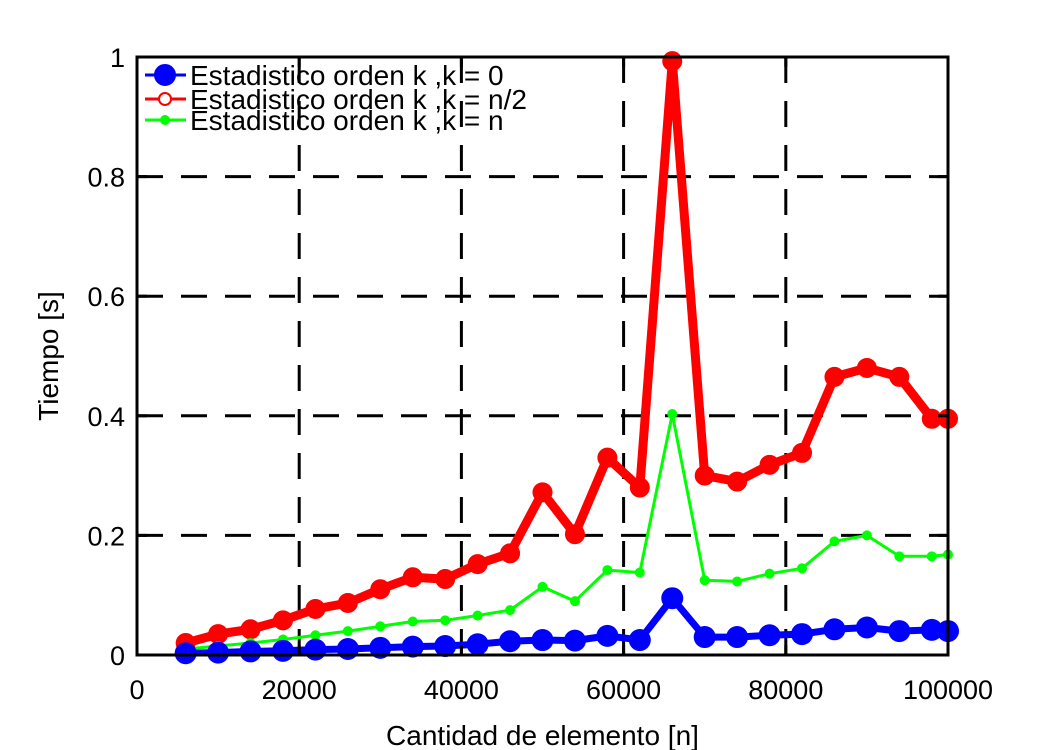 This screenshot has width=1050, height=750. Describe the element at coordinates (347, 75) in the screenshot. I see `legend-label: Estadistico orden k ,k = 0` at that location.